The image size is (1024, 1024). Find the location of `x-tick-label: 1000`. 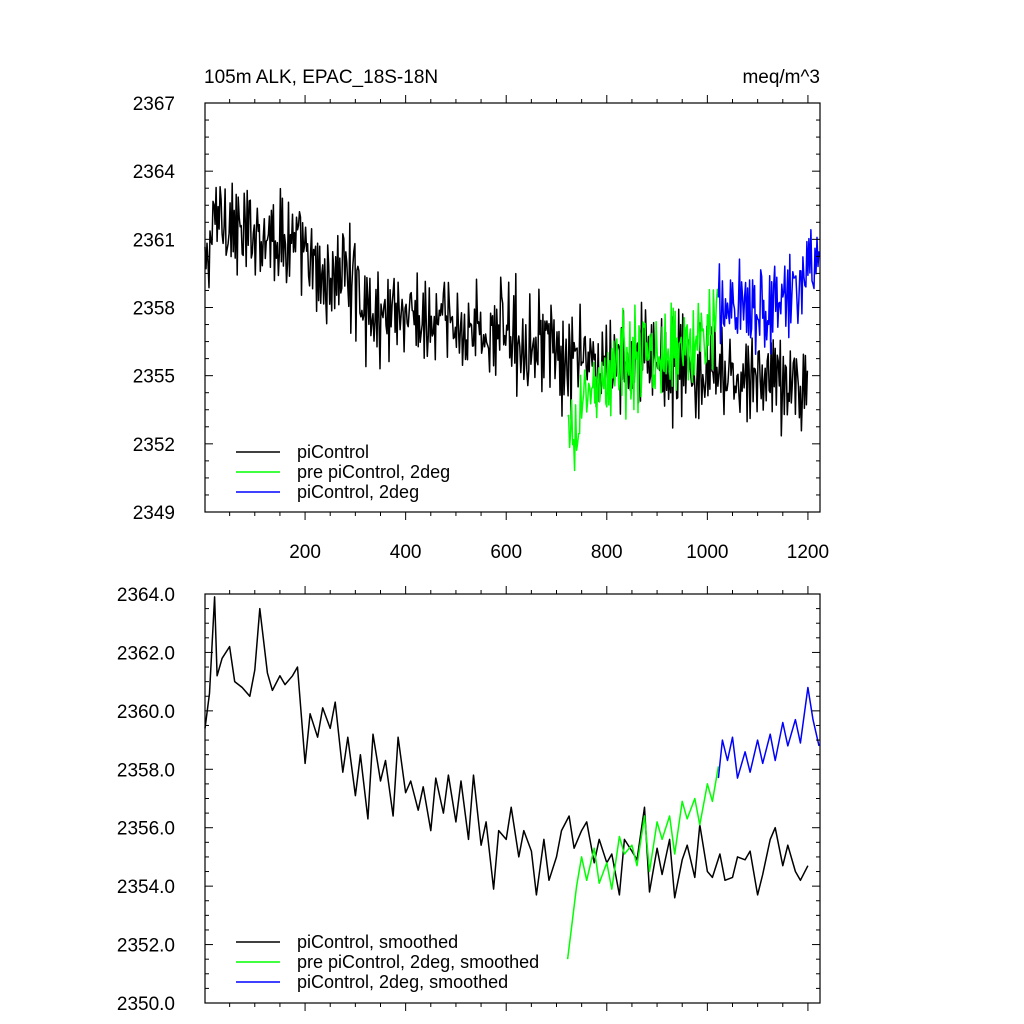

x-tick-label: 1000 is located at coordinates (707, 552).